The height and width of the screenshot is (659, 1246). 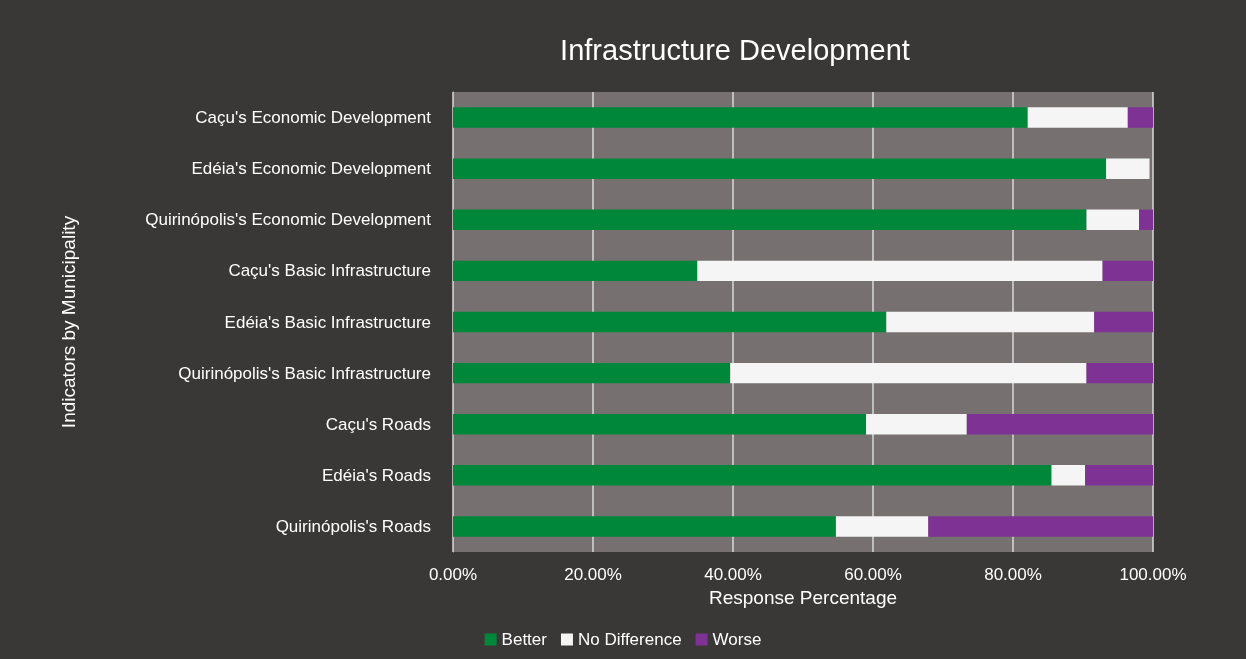 I want to click on x-tick-label: 80.00%, so click(x=1013, y=574).